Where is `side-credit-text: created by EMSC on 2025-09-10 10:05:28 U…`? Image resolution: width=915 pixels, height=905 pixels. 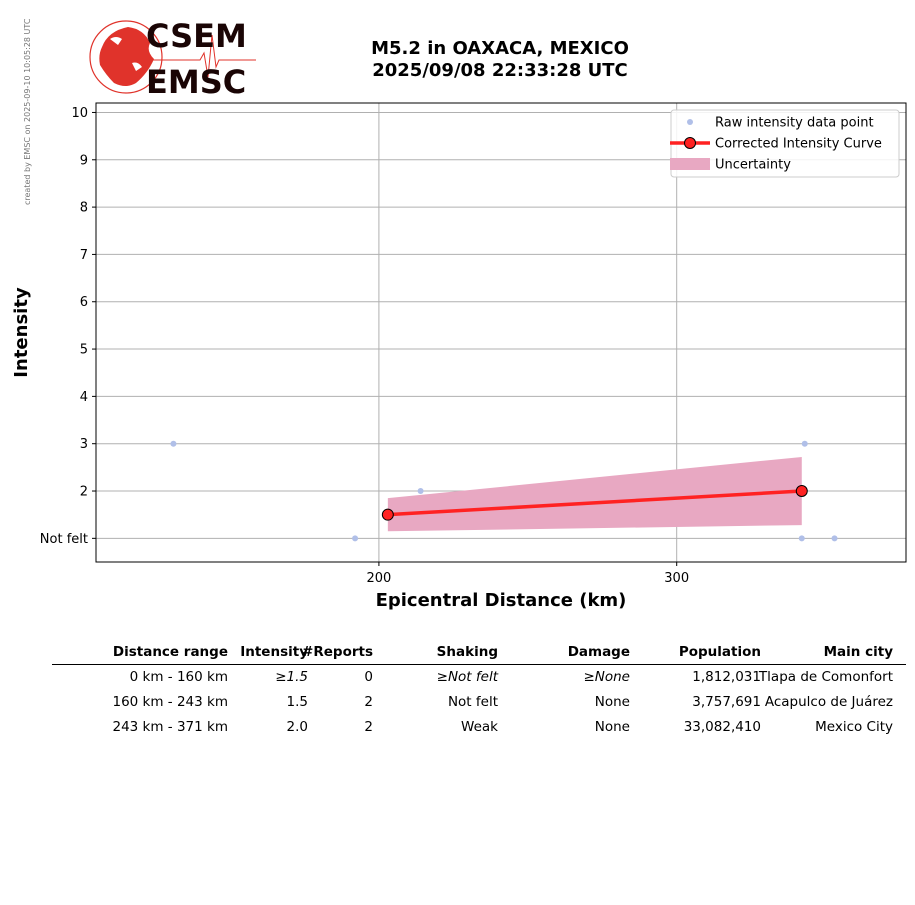 side-credit-text: created by EMSC on 2025-09-10 10:05:28 U… is located at coordinates (27, 111).